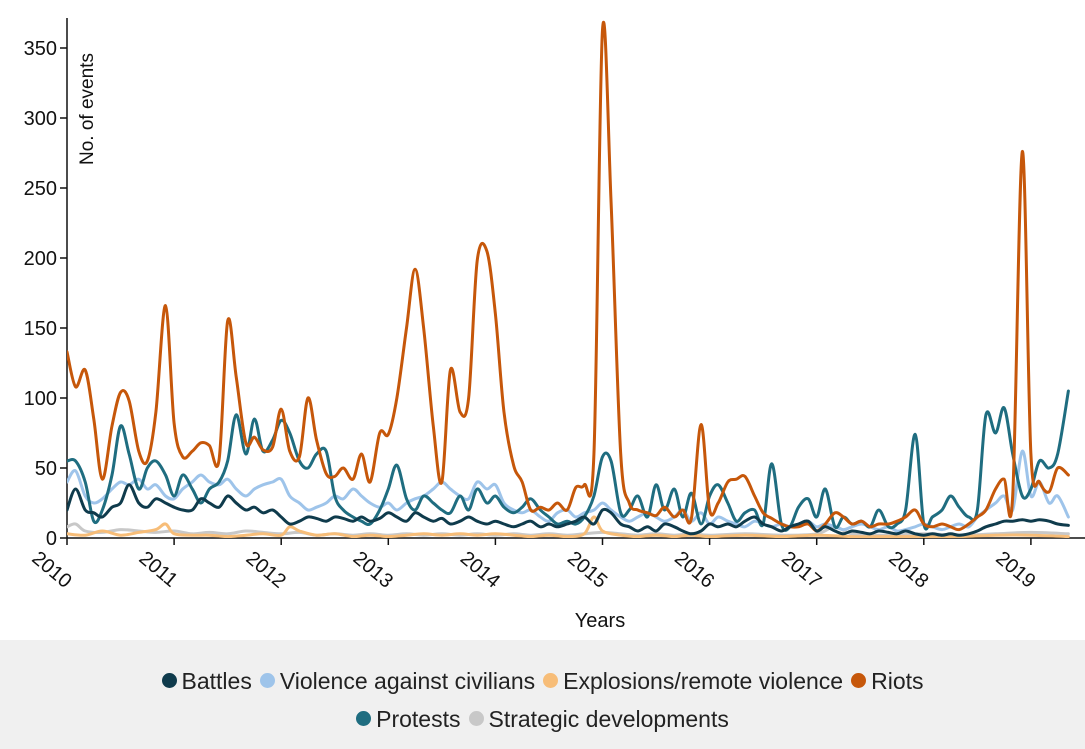  I want to click on x-tick-label: 2016, so click(694, 569).